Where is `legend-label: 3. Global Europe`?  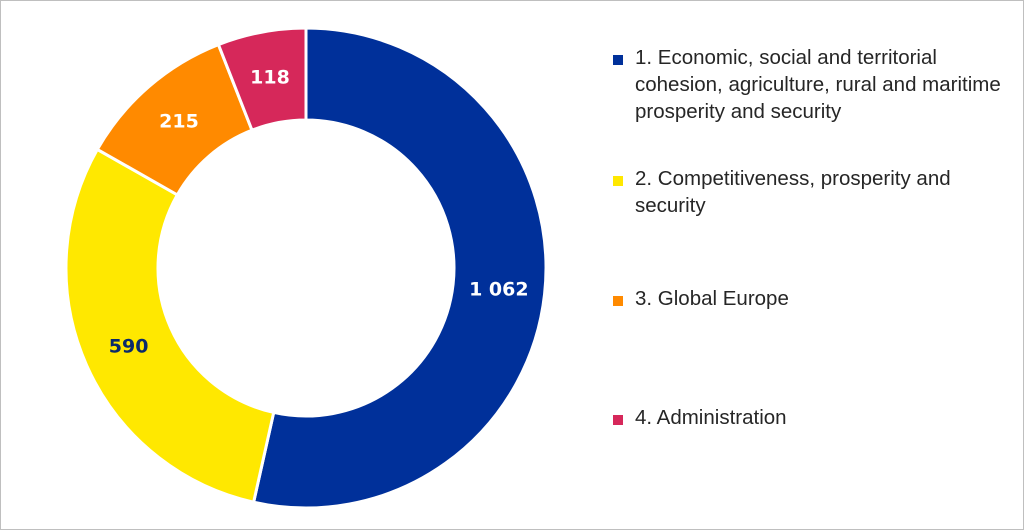 legend-label: 3. Global Europe is located at coordinates (712, 298).